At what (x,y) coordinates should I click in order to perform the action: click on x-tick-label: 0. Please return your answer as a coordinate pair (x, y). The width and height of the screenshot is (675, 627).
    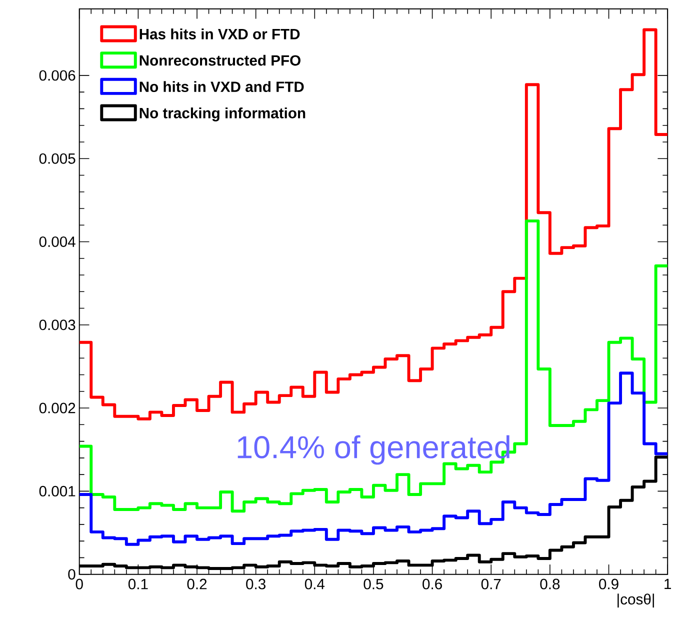
    Looking at the image, I should click on (79, 584).